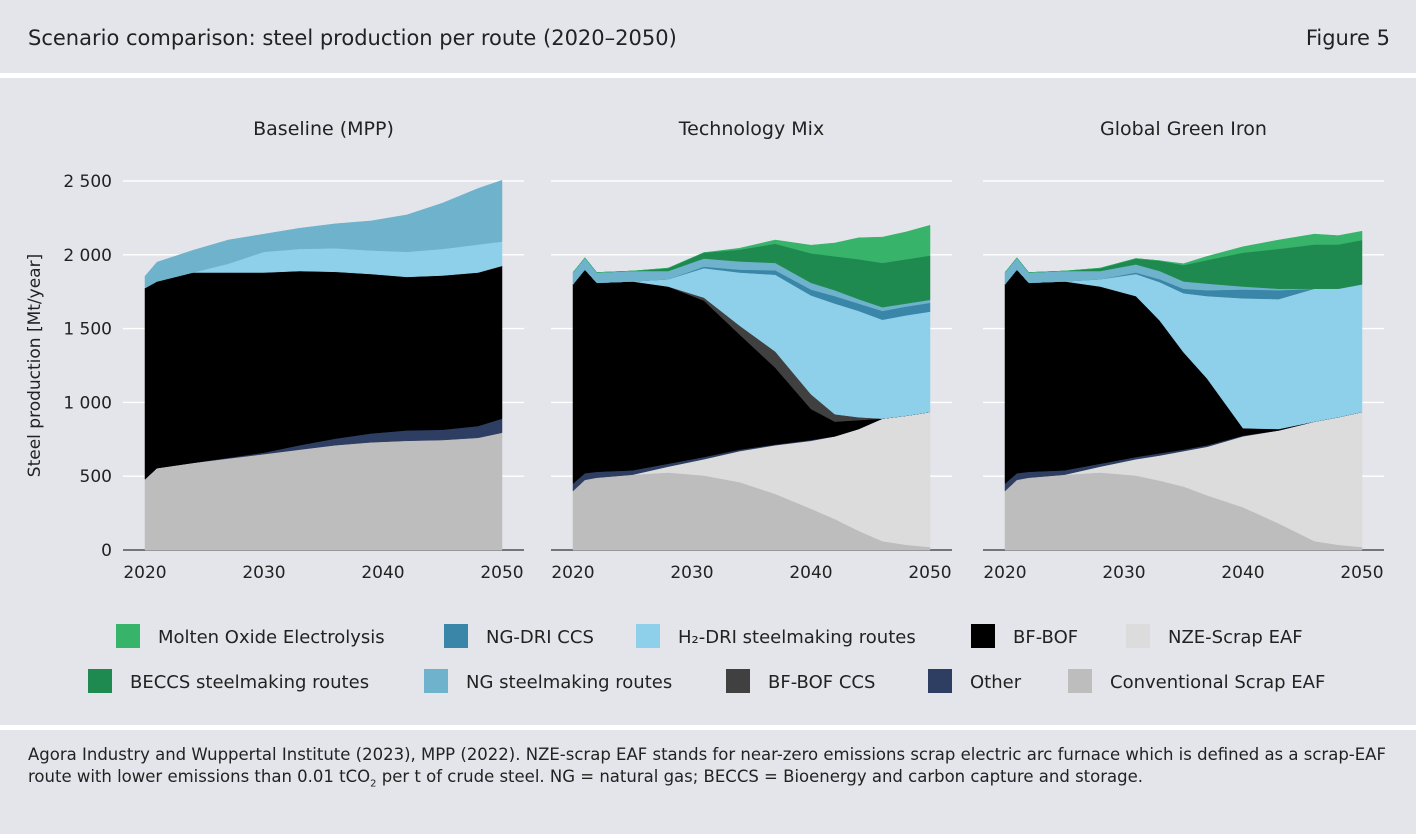 The height and width of the screenshot is (834, 1416). What do you see at coordinates (983, 636) in the screenshot?
I see `legend-swatch-bfbof` at bounding box center [983, 636].